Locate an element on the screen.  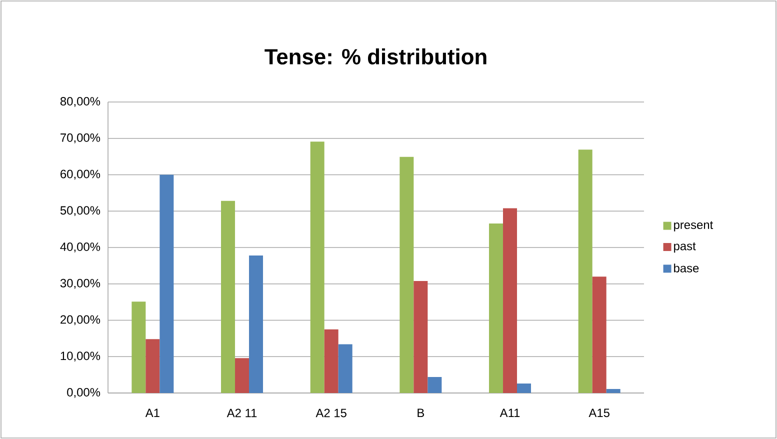
legend-label: base is located at coordinates (686, 268).